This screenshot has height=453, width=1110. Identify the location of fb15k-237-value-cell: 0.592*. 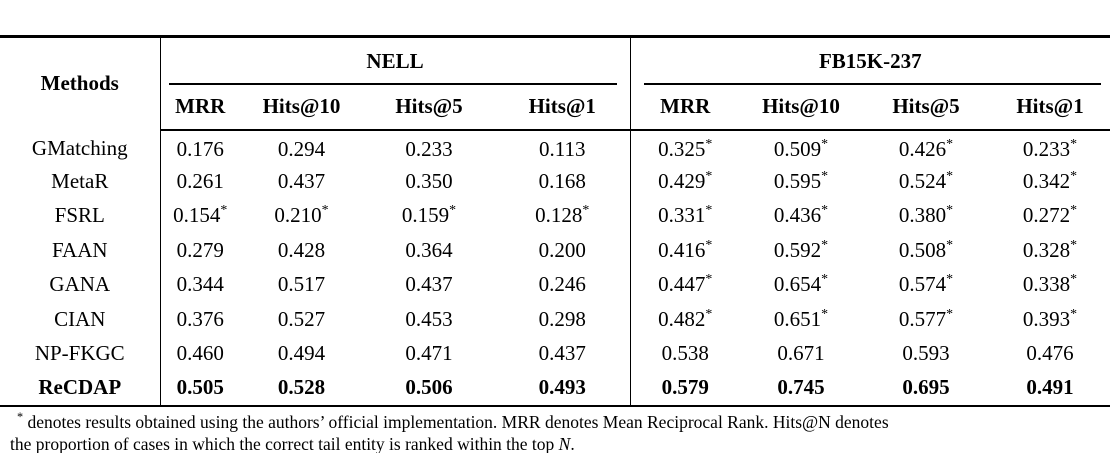
(801, 249).